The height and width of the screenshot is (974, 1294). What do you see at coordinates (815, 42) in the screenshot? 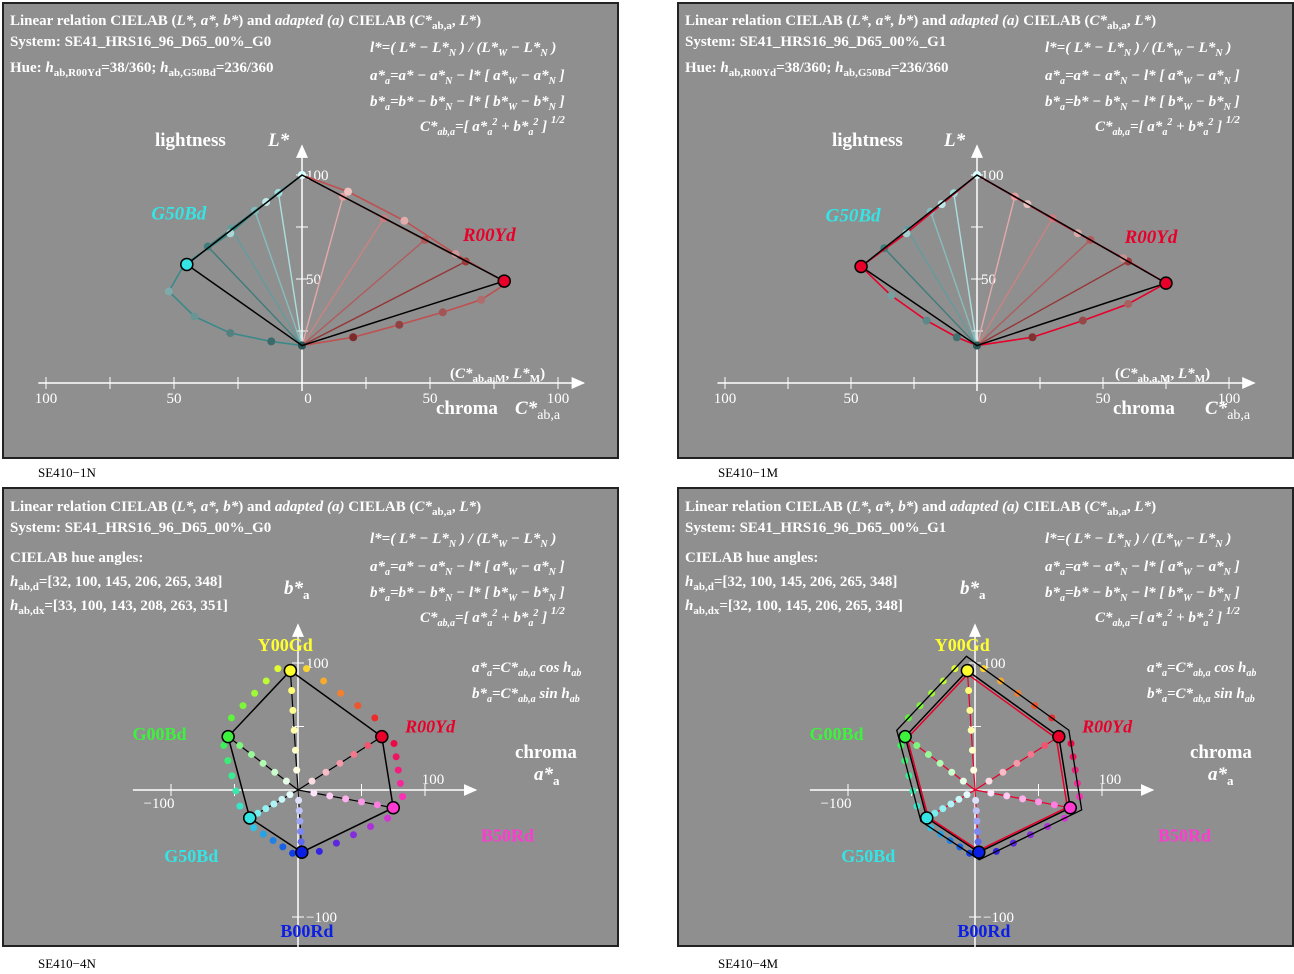
I see `system-label: System: SE41_HRS16_96_D65_00%_G1` at bounding box center [815, 42].